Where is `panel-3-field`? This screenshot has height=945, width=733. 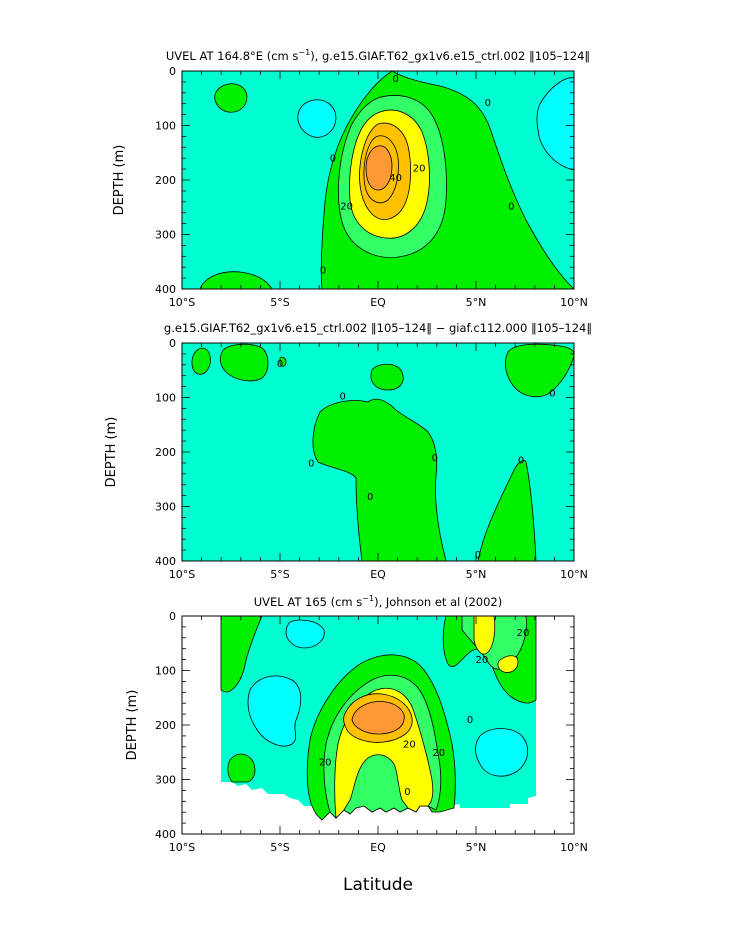 panel-3-field is located at coordinates (378, 725).